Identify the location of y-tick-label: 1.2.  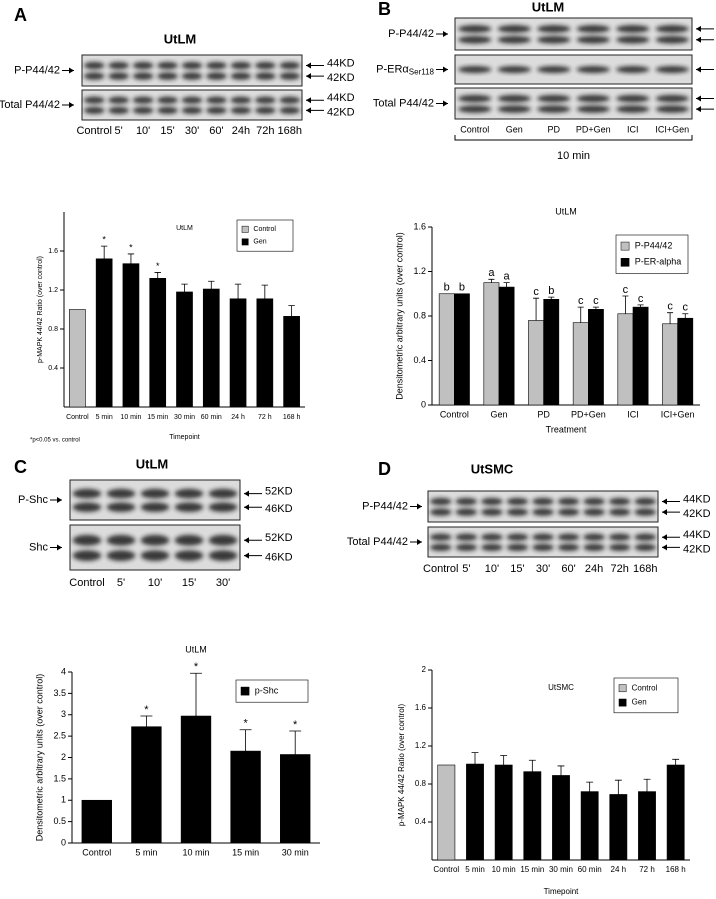
(421, 745).